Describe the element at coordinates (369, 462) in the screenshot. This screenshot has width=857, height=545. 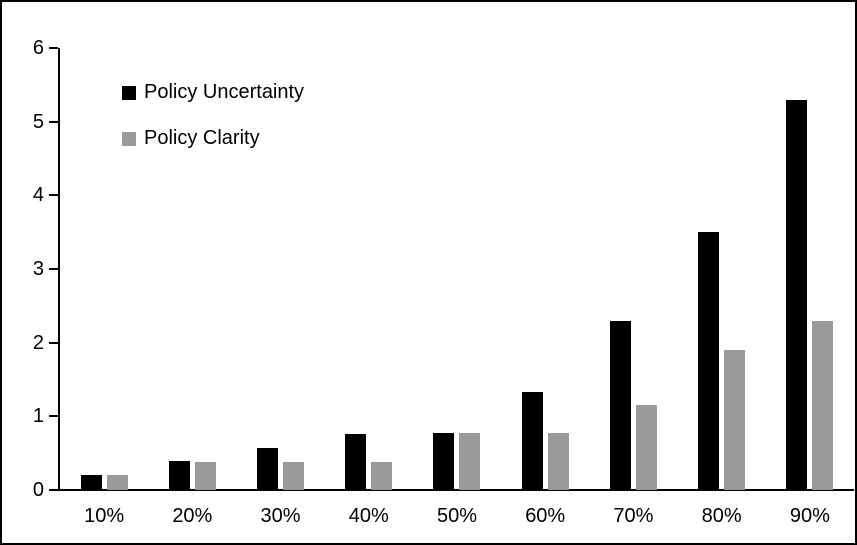
I see `bar-group-40-` at that location.